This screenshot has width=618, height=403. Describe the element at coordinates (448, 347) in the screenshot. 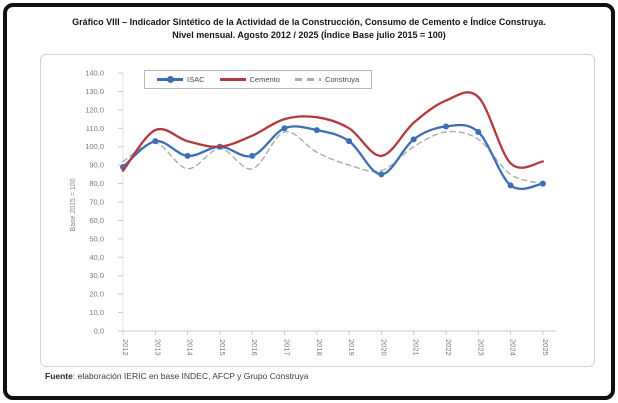

I see `x-tick-label: 2022` at that location.